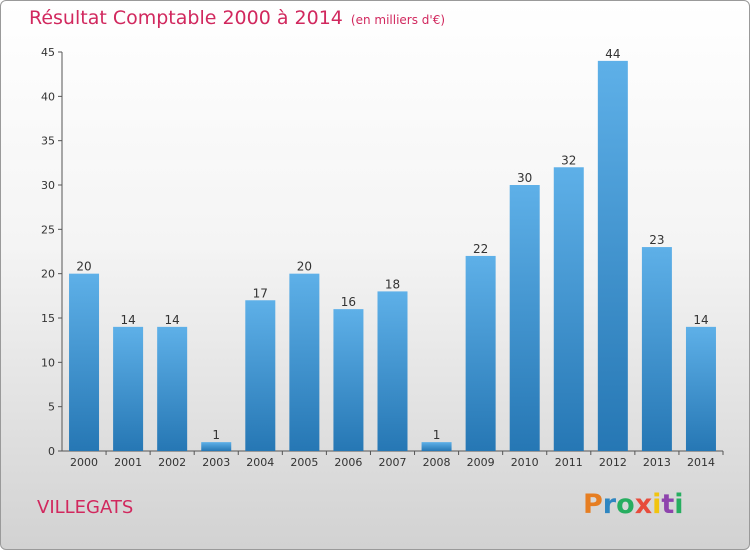 Image resolution: width=750 pixels, height=550 pixels. I want to click on y-tick-label: 10, so click(48, 362).